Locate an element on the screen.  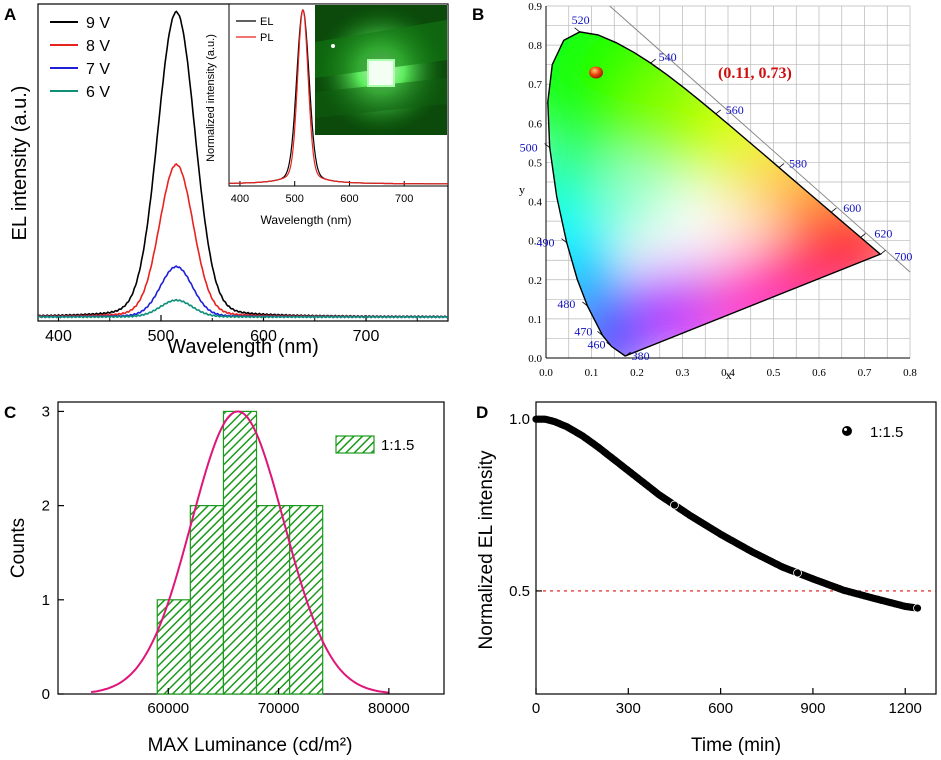
wavelength-label-580: 580 is located at coordinates (798, 164).